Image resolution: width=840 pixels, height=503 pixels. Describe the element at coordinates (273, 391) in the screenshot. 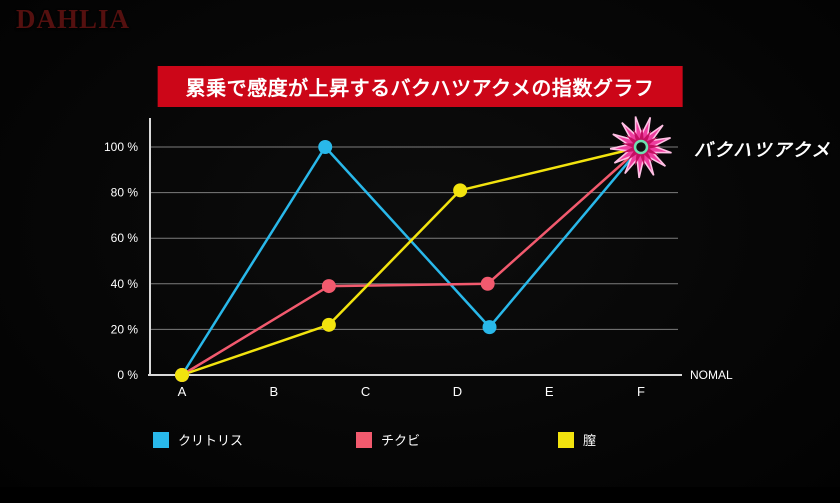

I see `x-tick-label: B` at that location.